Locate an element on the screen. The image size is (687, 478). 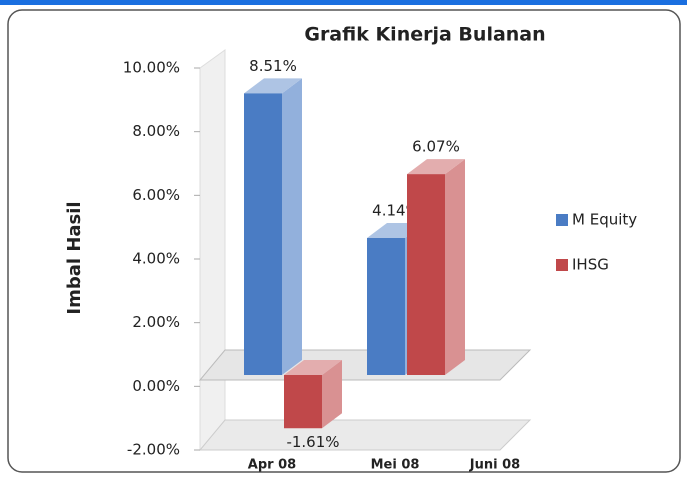
x-tick-label: Juni 08 is located at coordinates (494, 465).